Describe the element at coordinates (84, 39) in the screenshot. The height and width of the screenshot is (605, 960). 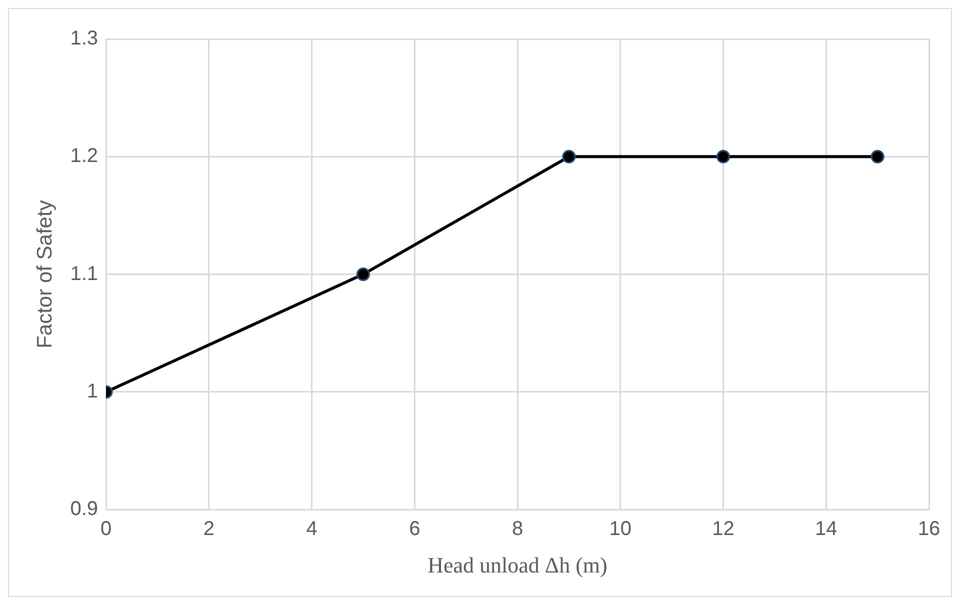
I see `y-tick-label: 1.3` at that location.